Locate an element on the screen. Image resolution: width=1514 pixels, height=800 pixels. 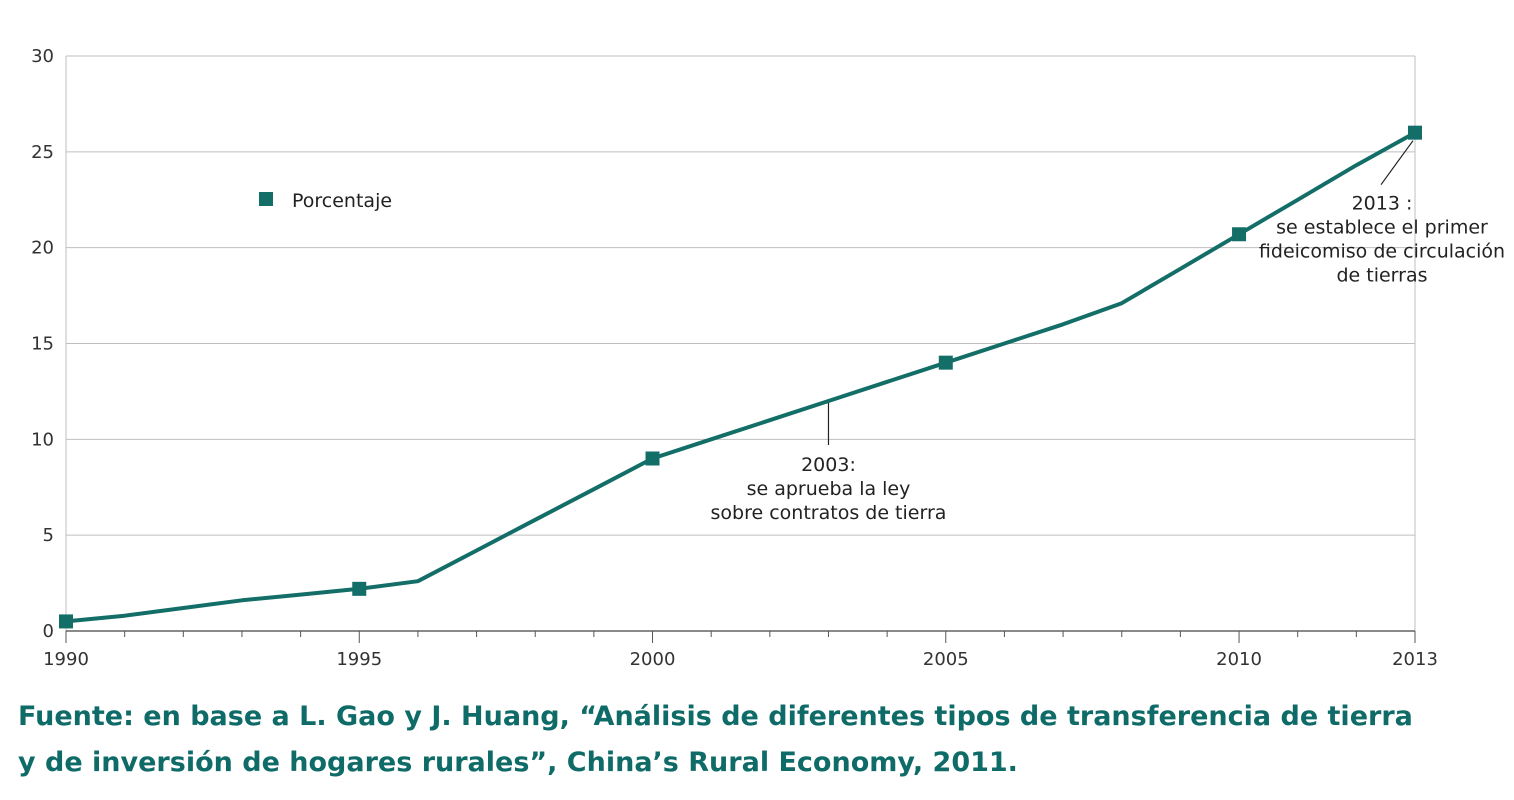
x-tick-label: 1995 is located at coordinates (359, 659).